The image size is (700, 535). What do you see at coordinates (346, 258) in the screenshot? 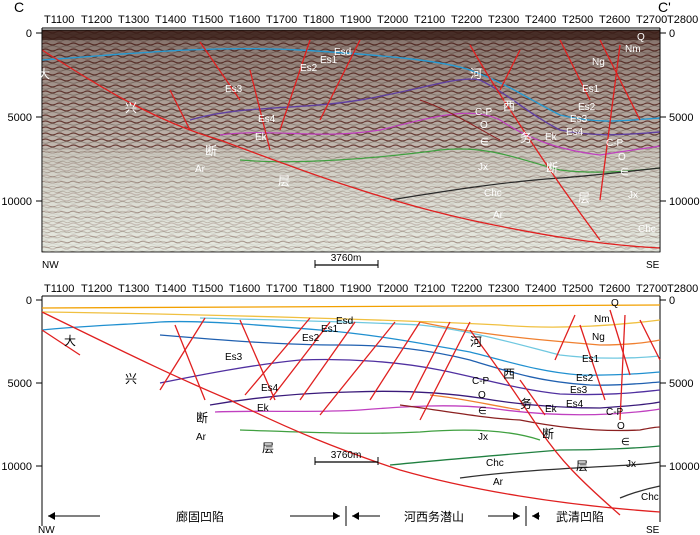
I see `svg-text: 3760m` at bounding box center [346, 258].